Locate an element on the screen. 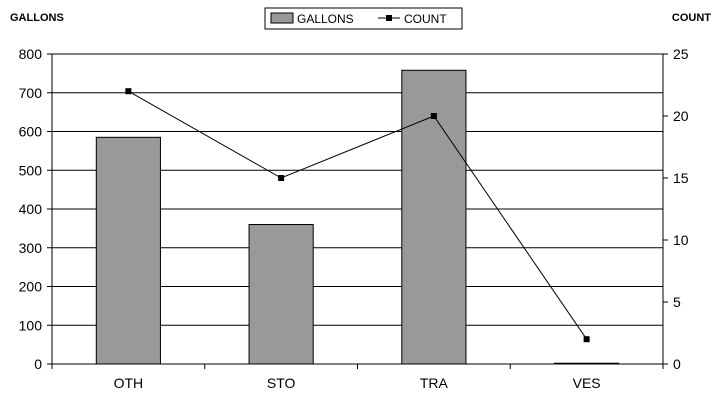 This screenshot has width=713, height=395. legend-count-marker is located at coordinates (389, 18).